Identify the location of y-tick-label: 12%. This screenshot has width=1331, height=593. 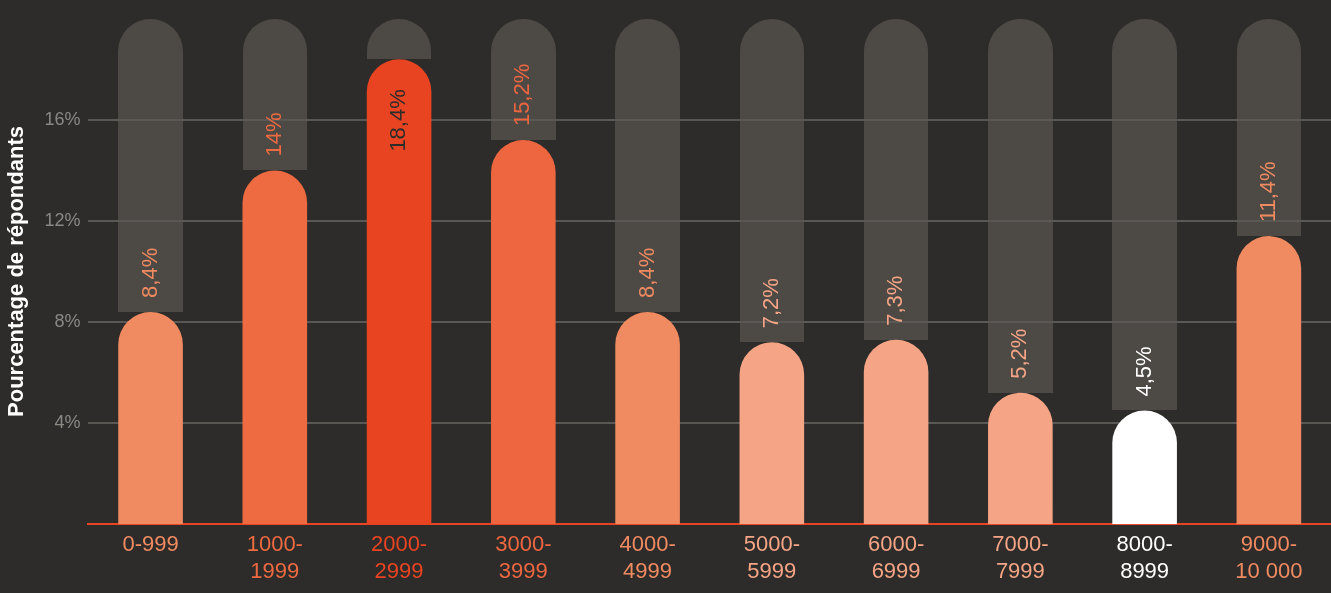
(62, 219).